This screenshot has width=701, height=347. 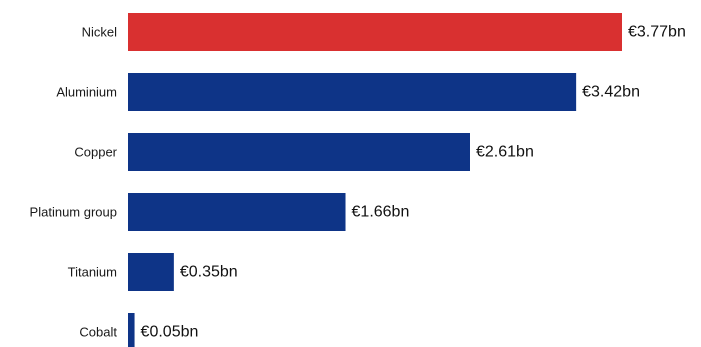 I want to click on category-label-cobalt: Cobalt, so click(x=98, y=332).